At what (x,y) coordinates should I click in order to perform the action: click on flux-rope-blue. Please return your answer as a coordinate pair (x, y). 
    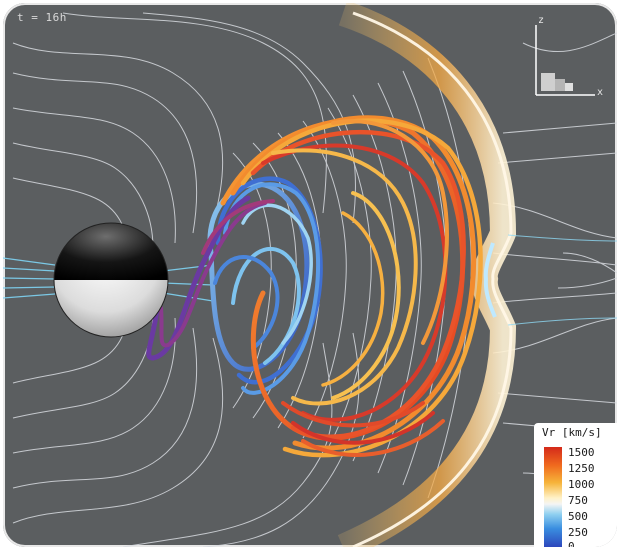
    Looking at the image, I should click on (265, 285).